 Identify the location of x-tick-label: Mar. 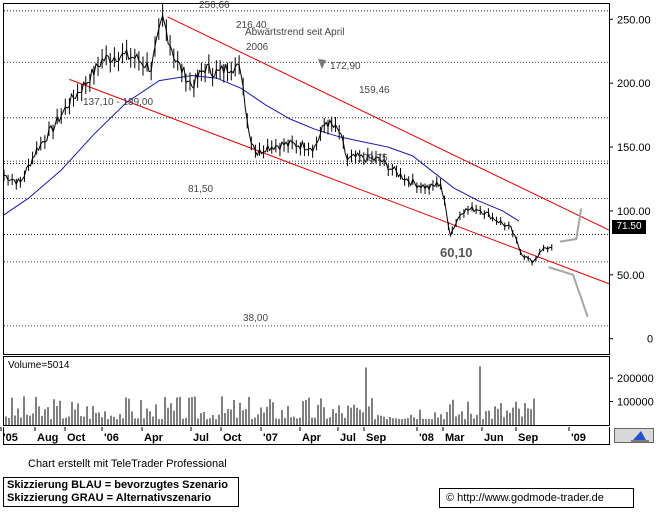
(455, 438).